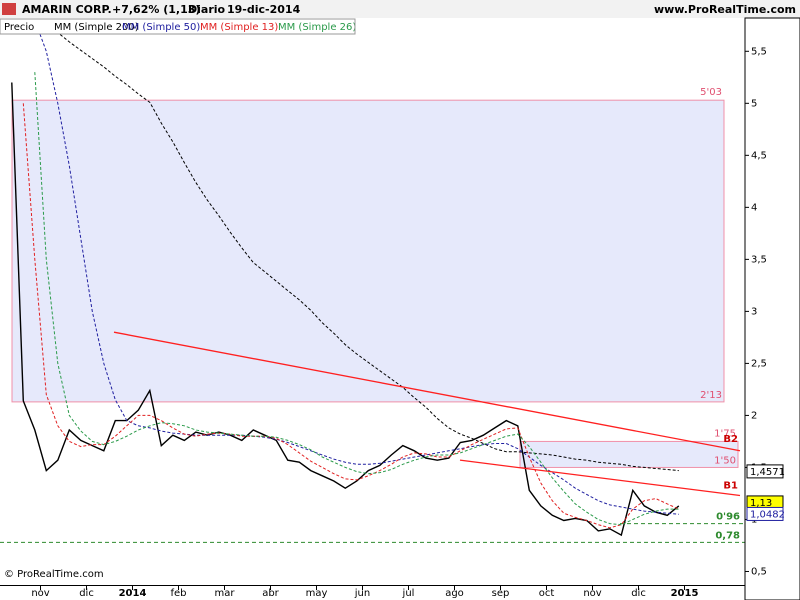 Image resolution: width=800 pixels, height=600 pixels. What do you see at coordinates (711, 92) in the screenshot?
I see `zone-top-label: 5'03` at bounding box center [711, 92].